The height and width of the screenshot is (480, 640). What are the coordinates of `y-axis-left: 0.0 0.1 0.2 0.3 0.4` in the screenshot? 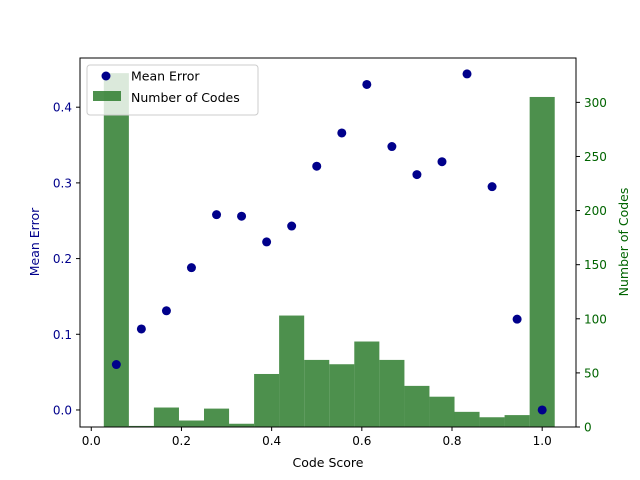 It's located at (66, 259).